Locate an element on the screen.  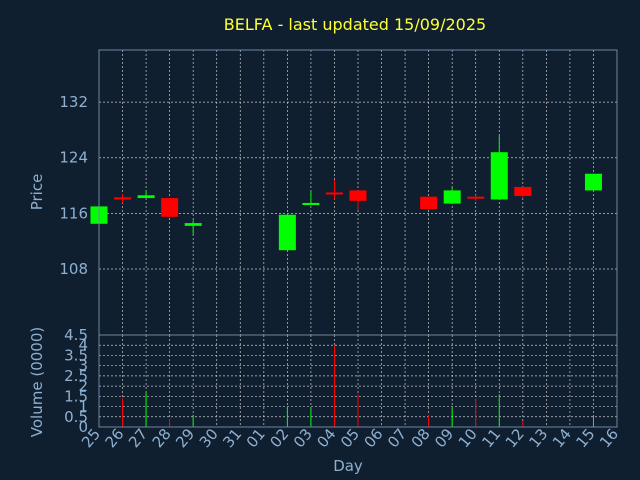
x-tick-label: 05 is located at coordinates (350, 438).